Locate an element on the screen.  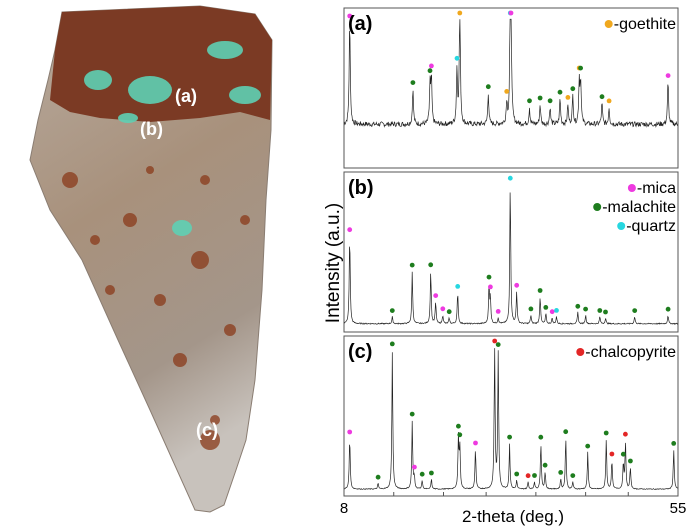
photo-label-b: (b) is located at coordinates (151, 129).